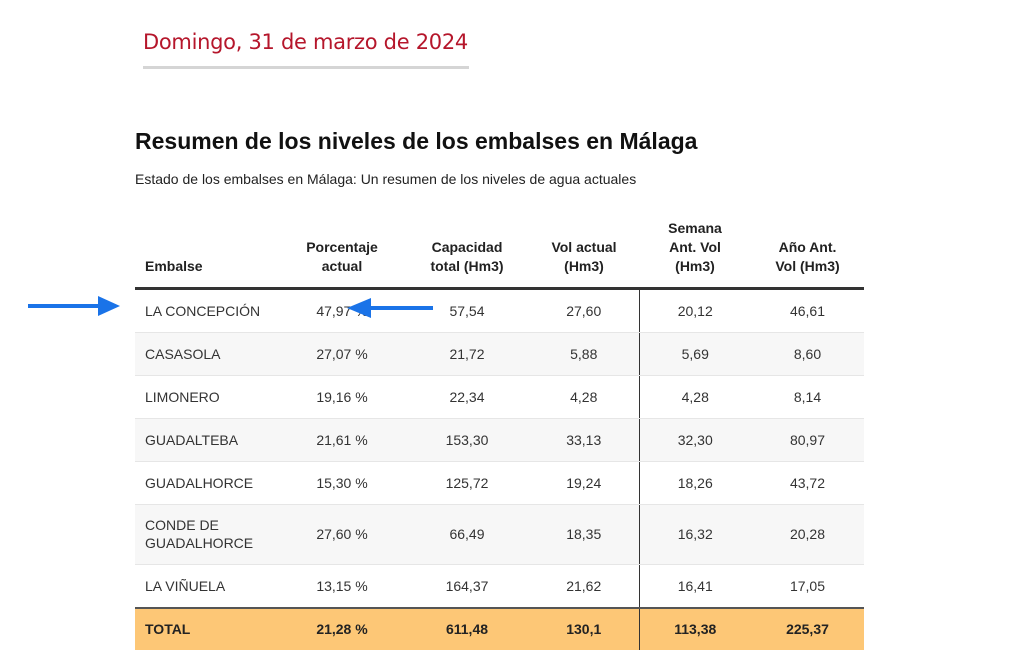 This screenshot has height=665, width=1024. I want to click on cell-pct: 19,16 %, so click(342, 397).